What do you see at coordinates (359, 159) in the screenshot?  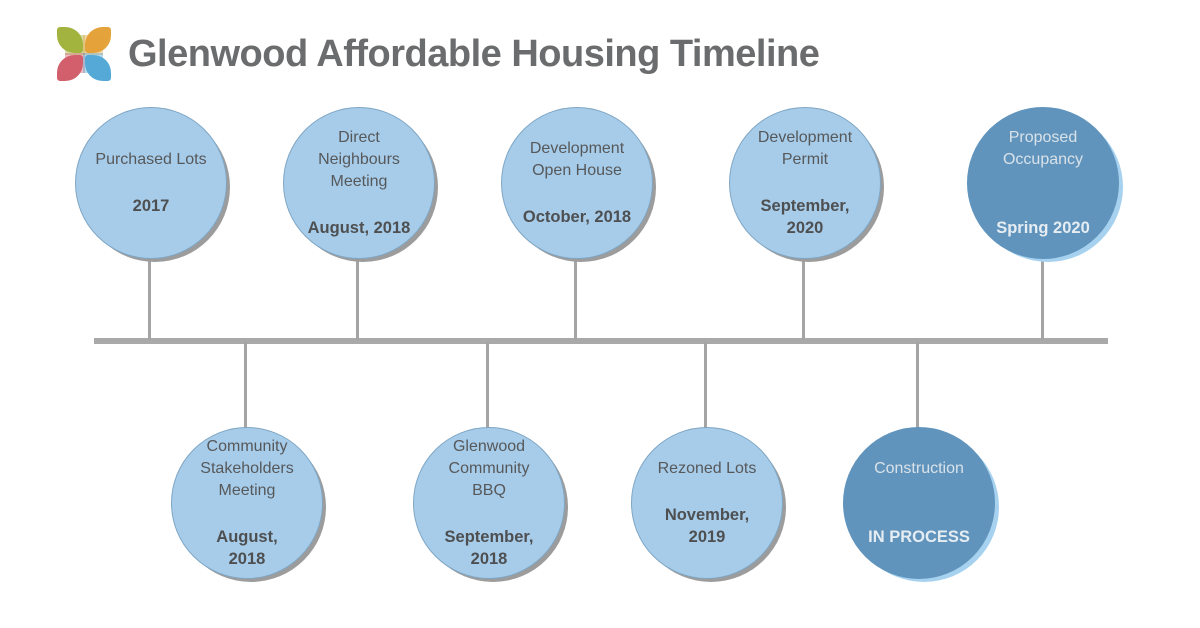 I see `event-label: Direct Neighbours Meeting` at bounding box center [359, 159].